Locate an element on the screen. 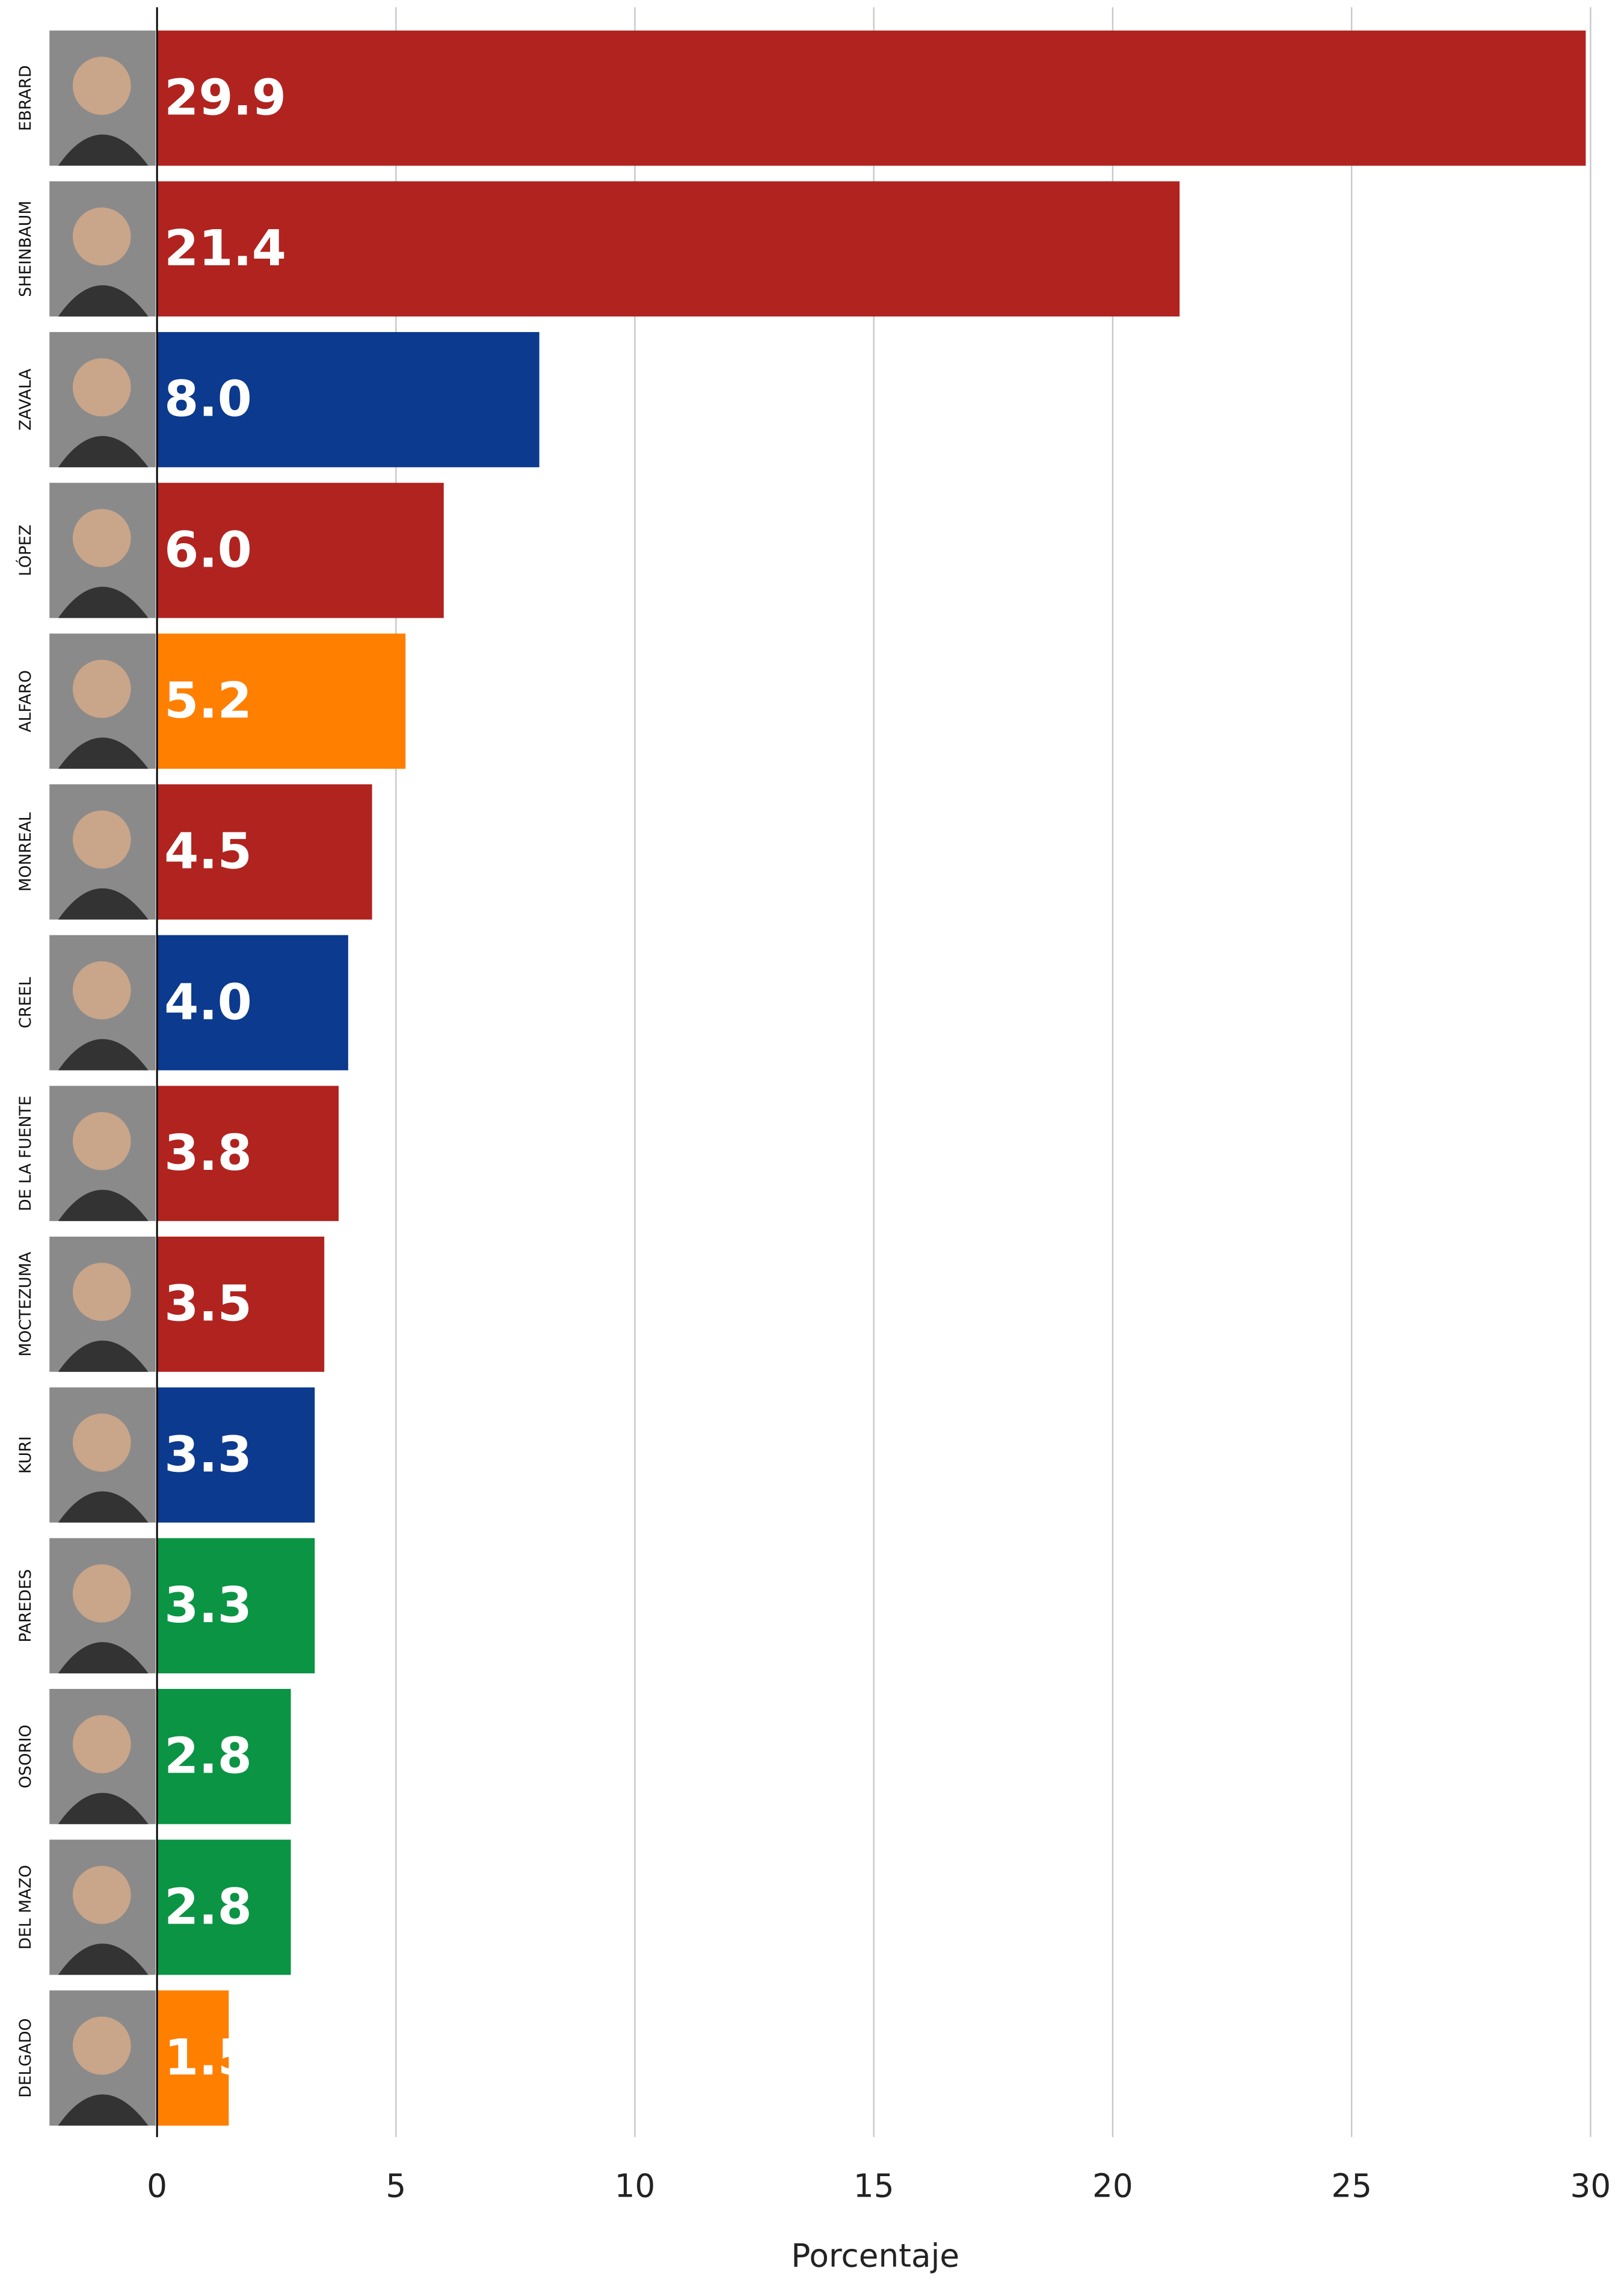 The image size is (1624, 2282). category-label: CREEL is located at coordinates (25, 1003).